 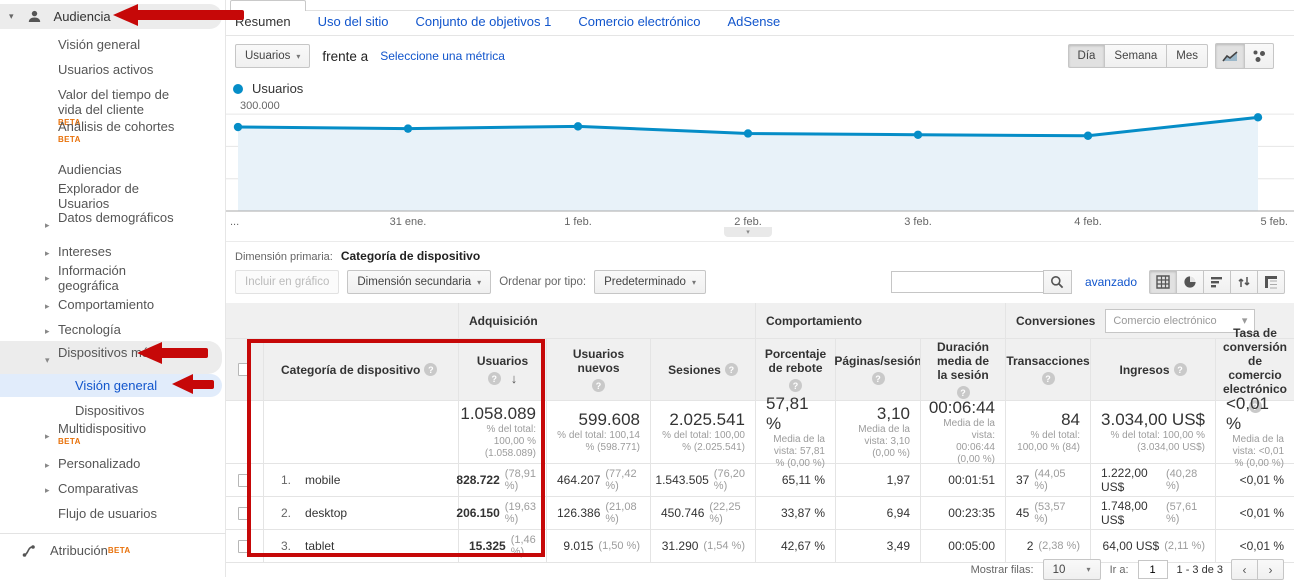 I want to click on show-rows-label: Mostrar filas:, so click(x=1002, y=569).